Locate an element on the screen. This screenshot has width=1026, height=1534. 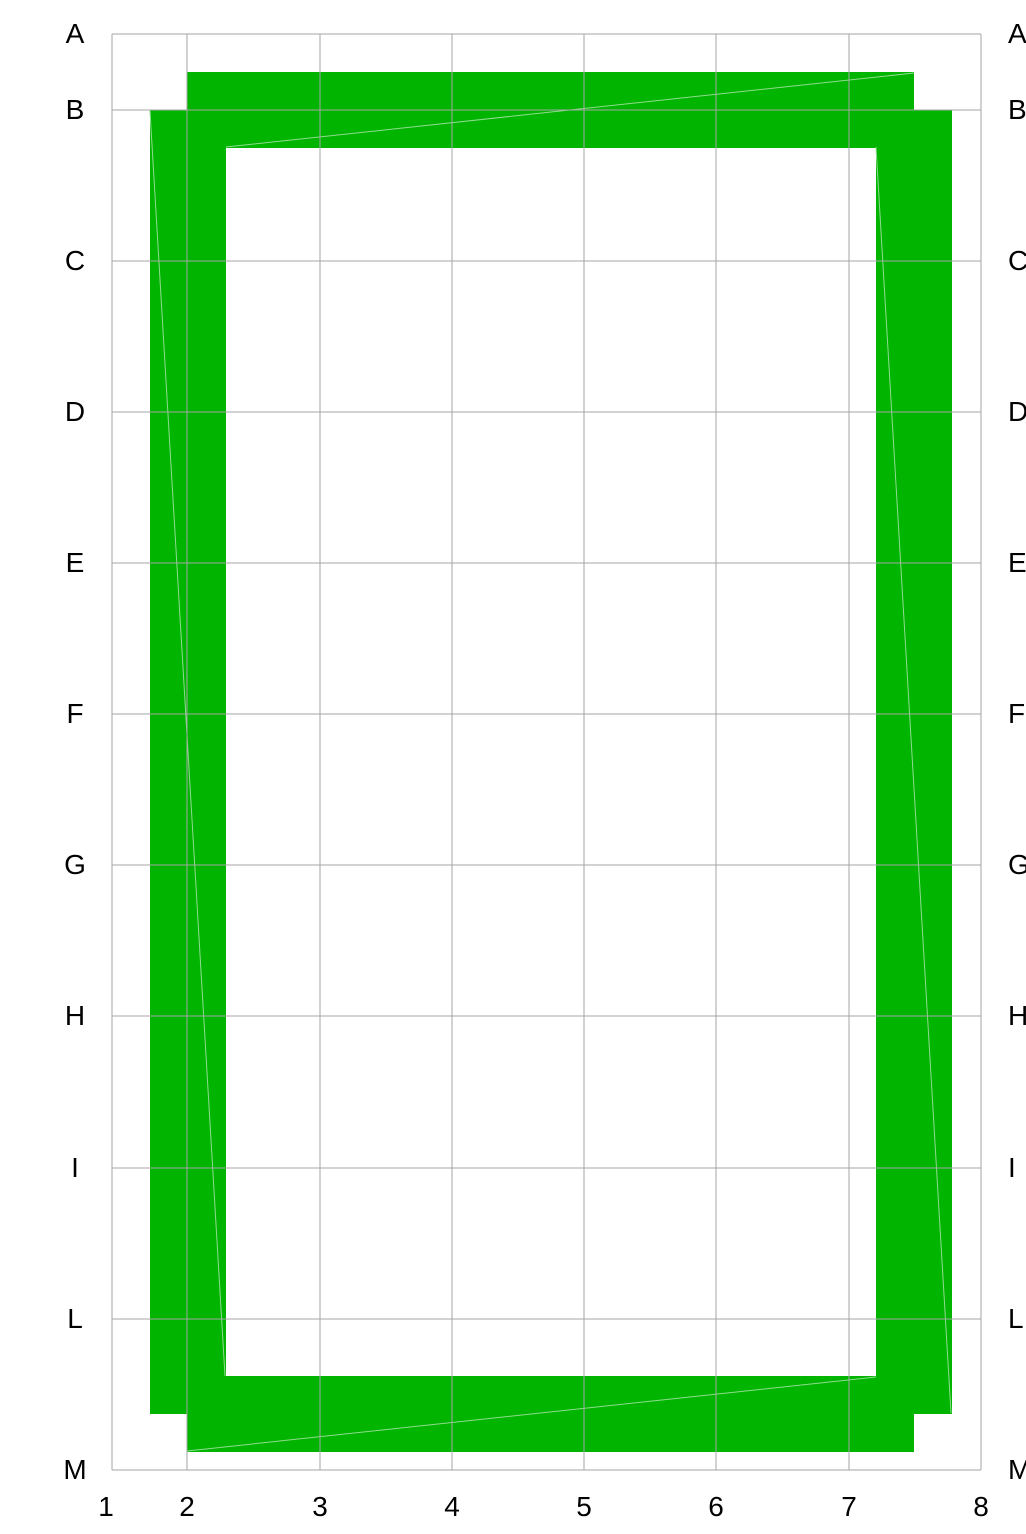
frame-bottom-seam is located at coordinates (531, 1414).